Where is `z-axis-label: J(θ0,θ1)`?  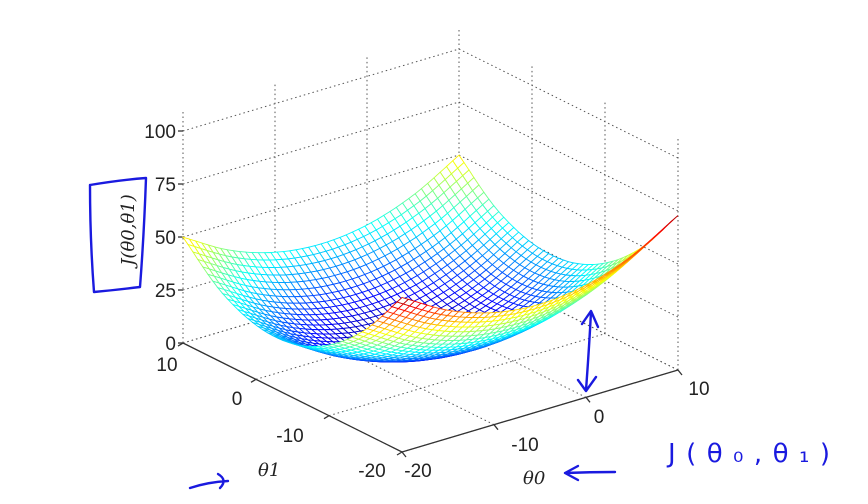 z-axis-label: J(θ0,θ1) is located at coordinates (128, 232).